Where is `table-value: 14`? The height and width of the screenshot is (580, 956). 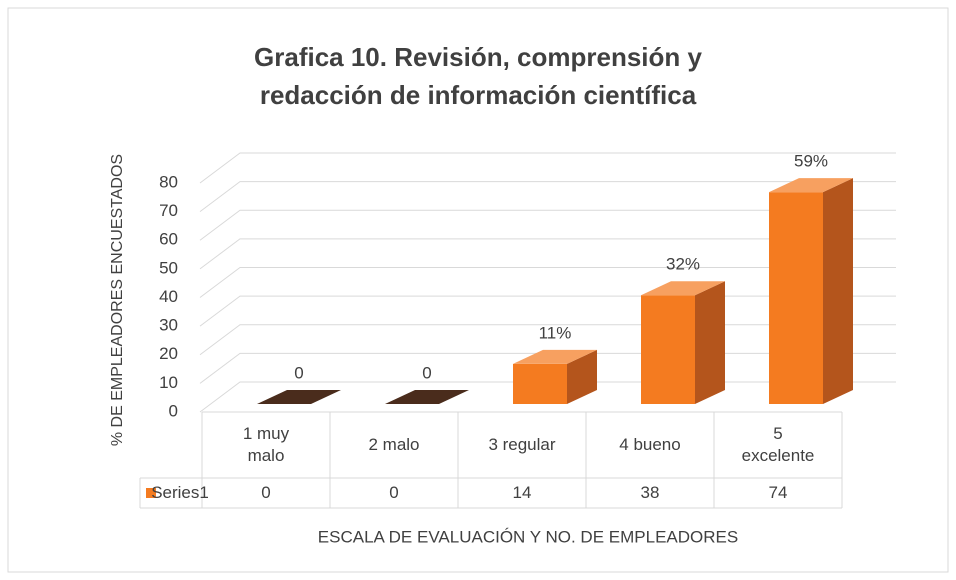
table-value: 14 is located at coordinates (522, 493).